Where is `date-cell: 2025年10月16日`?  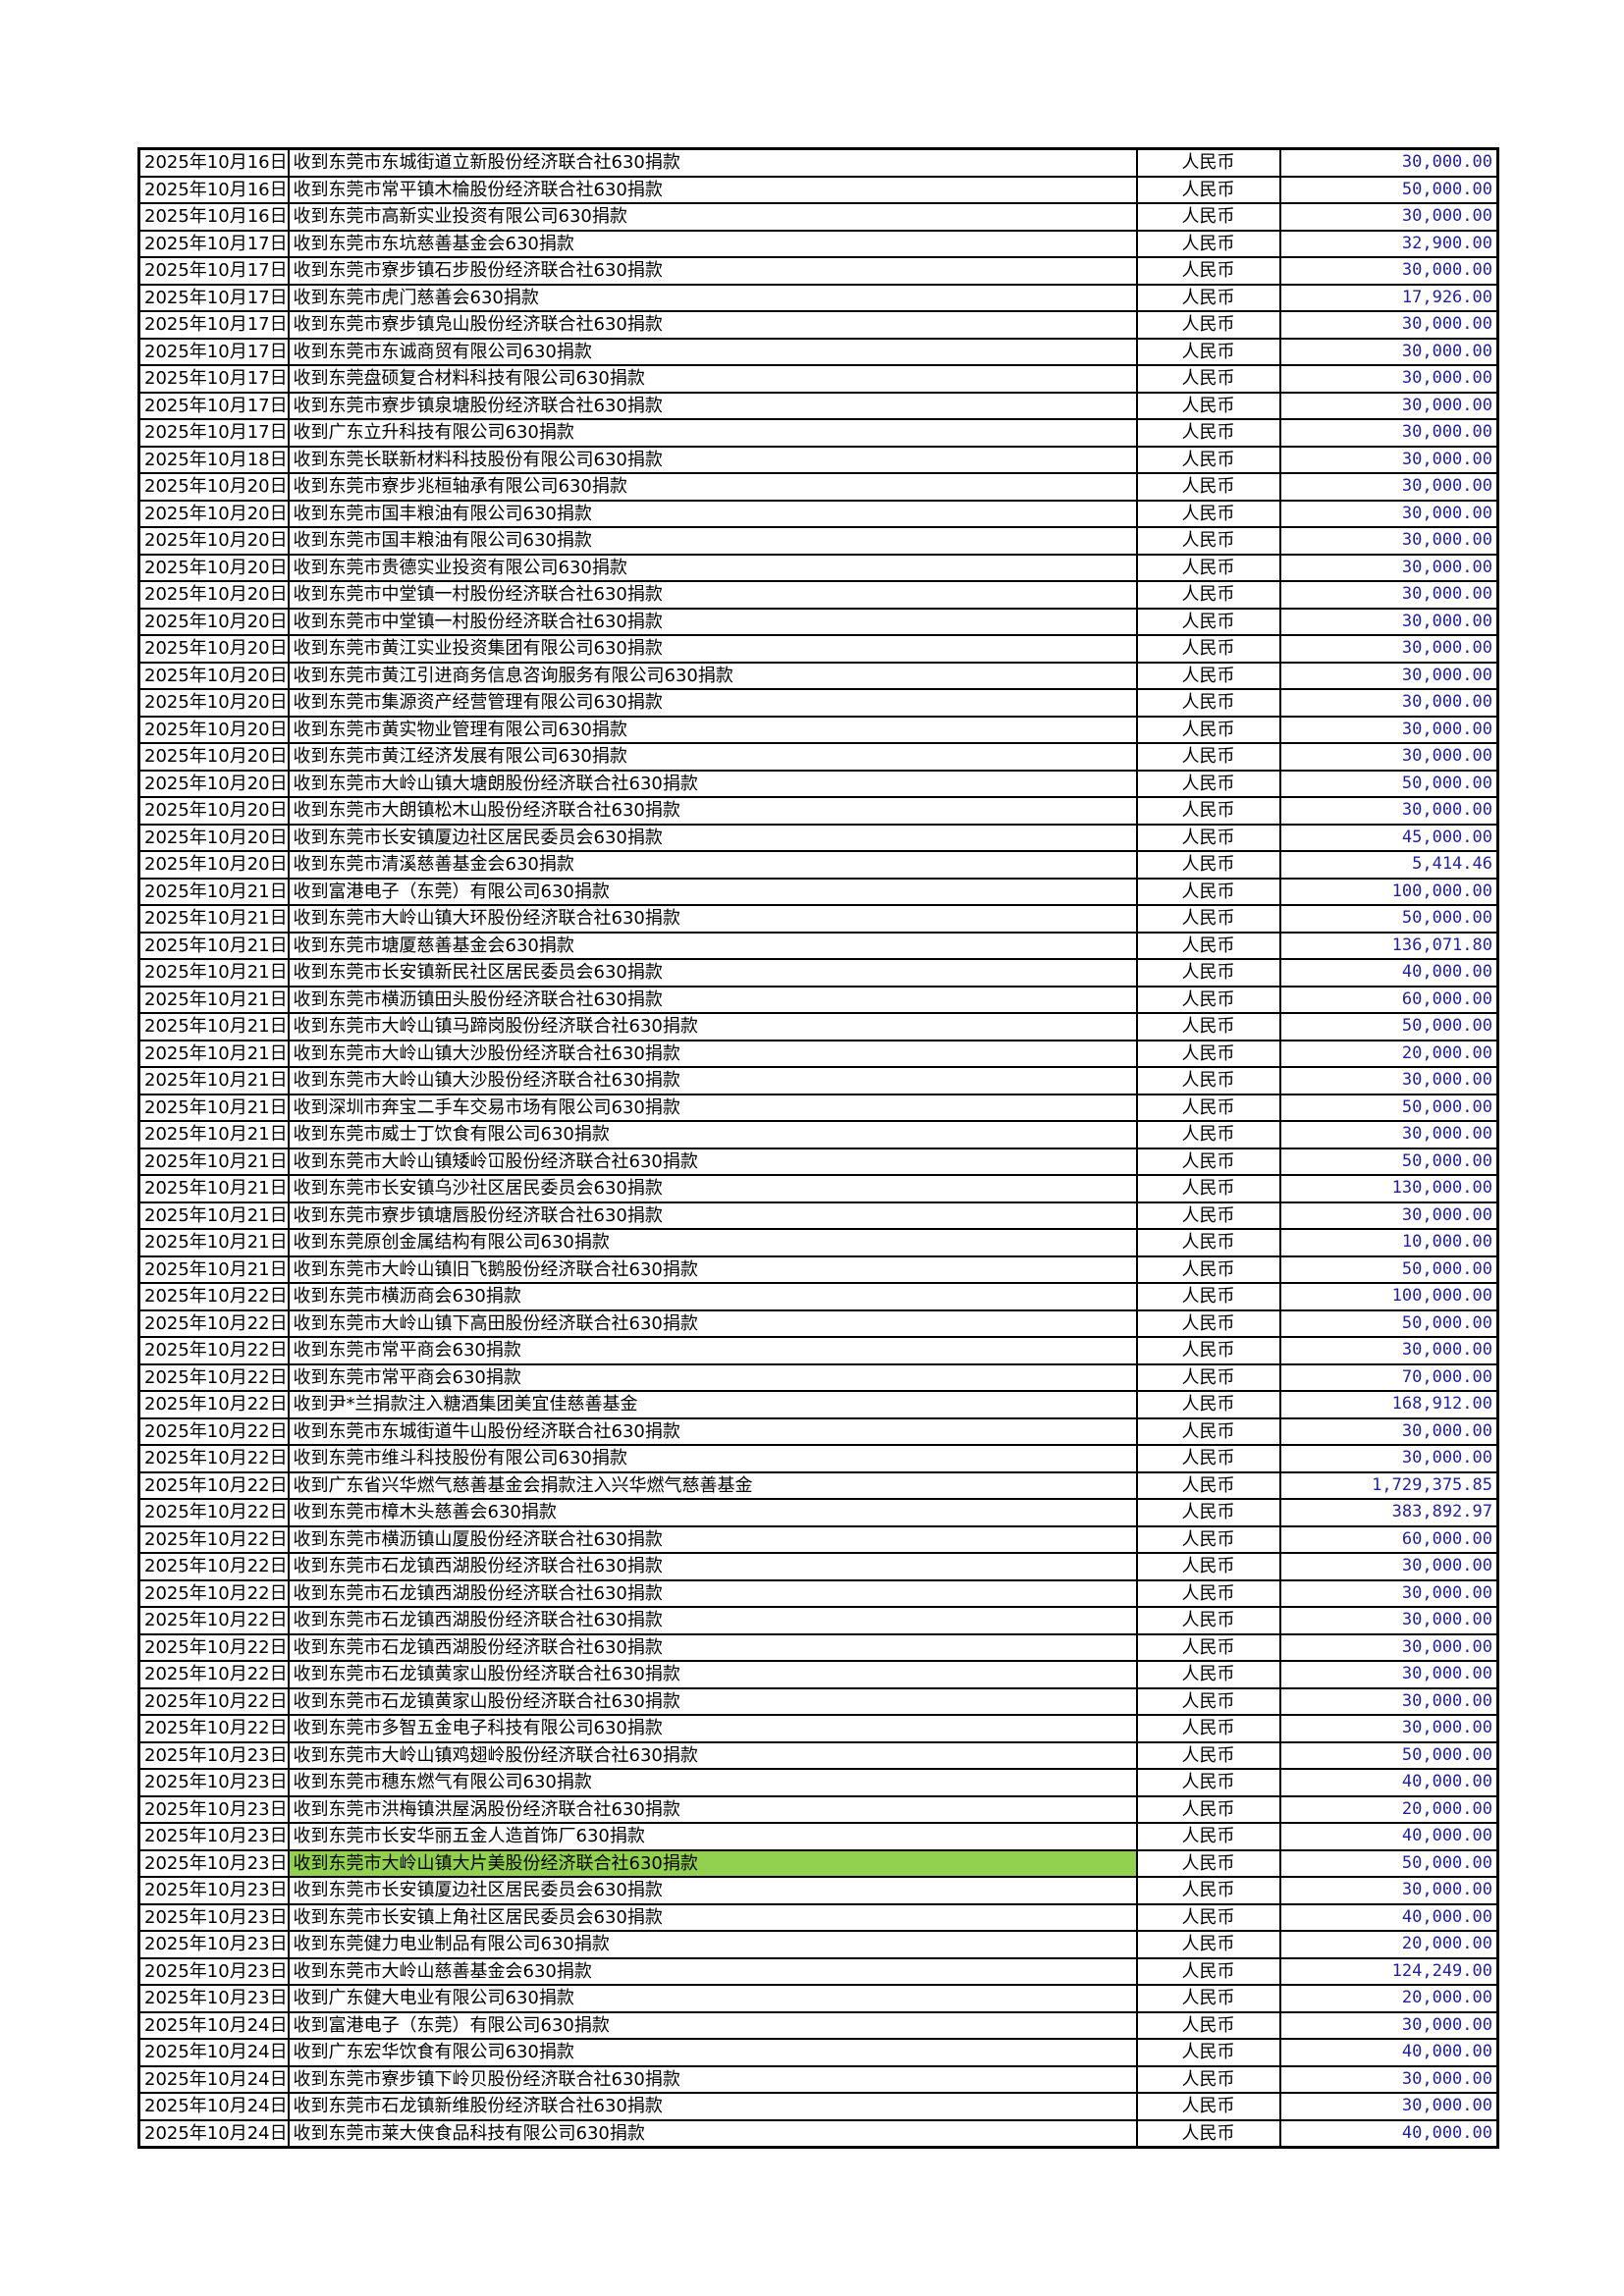
date-cell: 2025年10月16日 is located at coordinates (213, 217).